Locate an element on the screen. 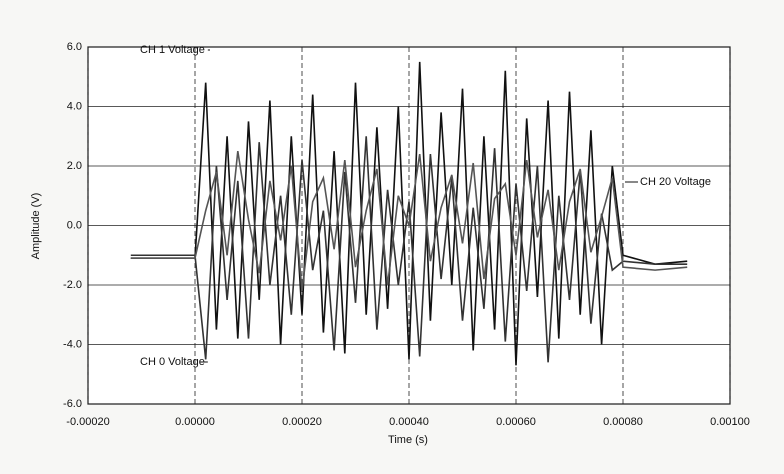 This screenshot has height=474, width=784. x-tick-label: 0.00000 is located at coordinates (195, 422).